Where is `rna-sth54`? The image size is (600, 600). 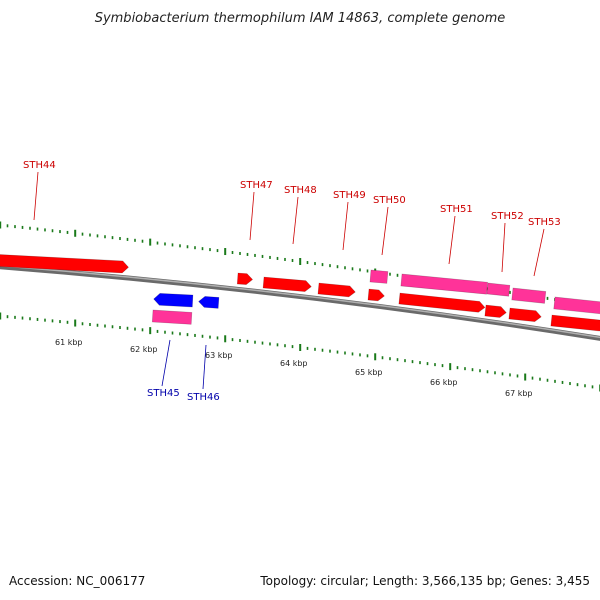
rna-sth54 is located at coordinates (576, 305).